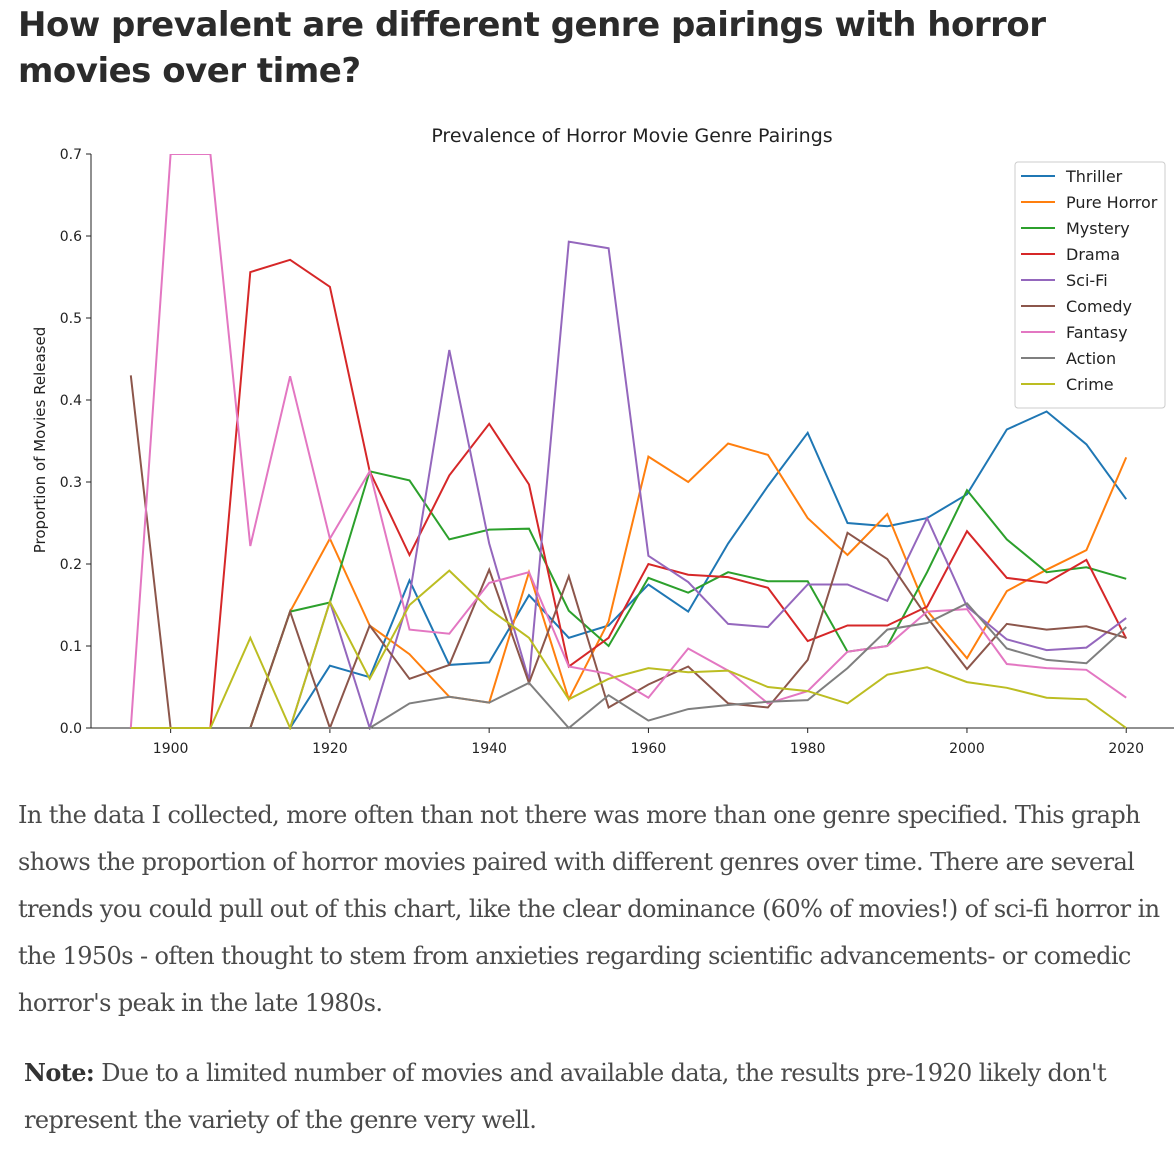 The image size is (1174, 1174). I want to click on legend-label-mystery: Mystery, so click(1098, 228).